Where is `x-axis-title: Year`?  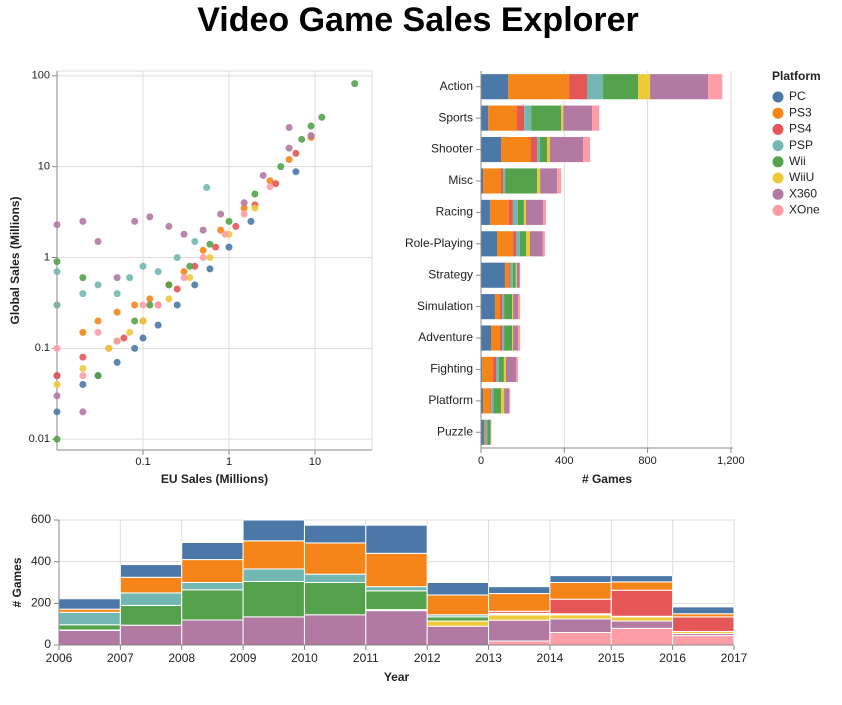 x-axis-title: Year is located at coordinates (397, 677).